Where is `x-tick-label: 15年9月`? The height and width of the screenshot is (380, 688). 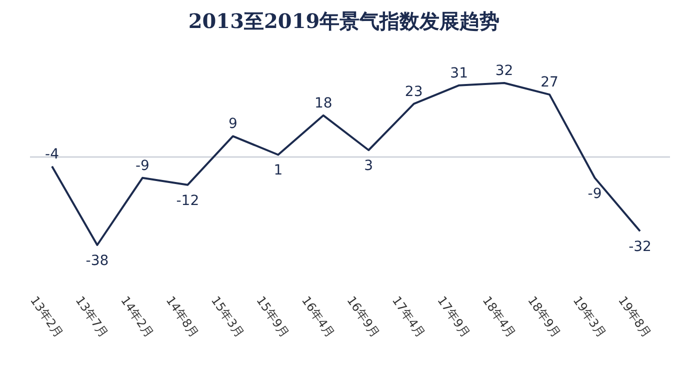
x-tick-label: 15年9月 is located at coordinates (273, 317).